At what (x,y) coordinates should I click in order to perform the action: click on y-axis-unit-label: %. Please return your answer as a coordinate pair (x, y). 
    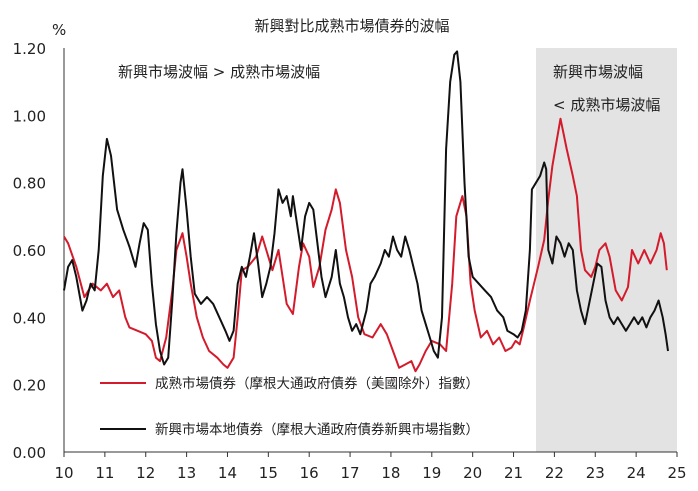
    Looking at the image, I should click on (59, 30).